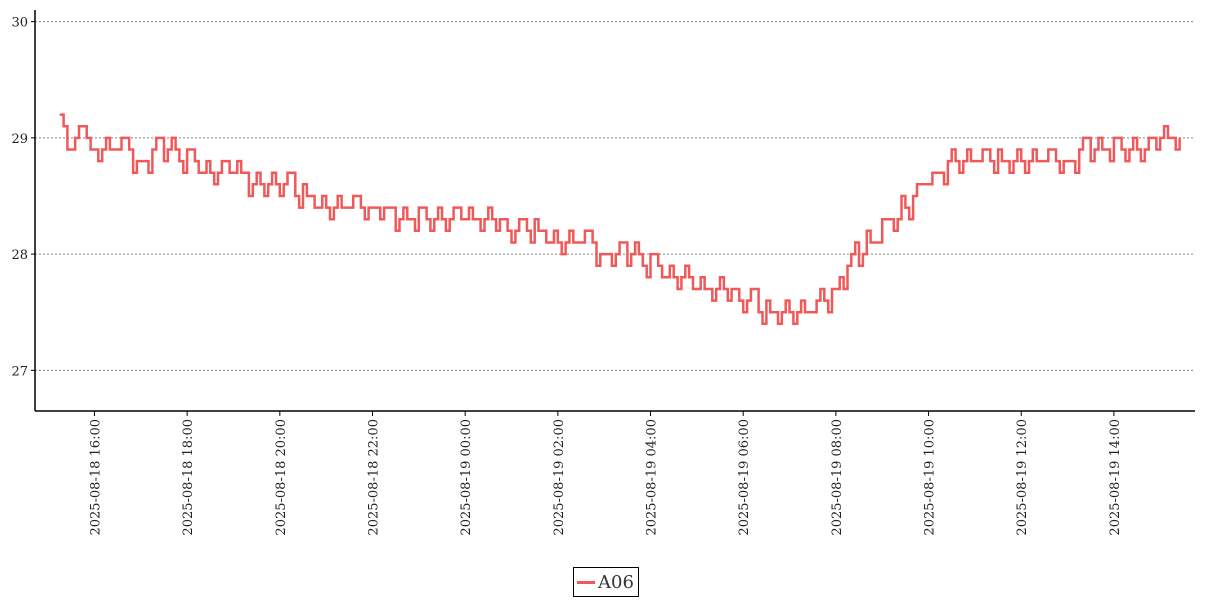 Image resolution: width=1207 pixels, height=600 pixels. Describe the element at coordinates (19, 139) in the screenshot. I see `y-tick-label: 29` at that location.